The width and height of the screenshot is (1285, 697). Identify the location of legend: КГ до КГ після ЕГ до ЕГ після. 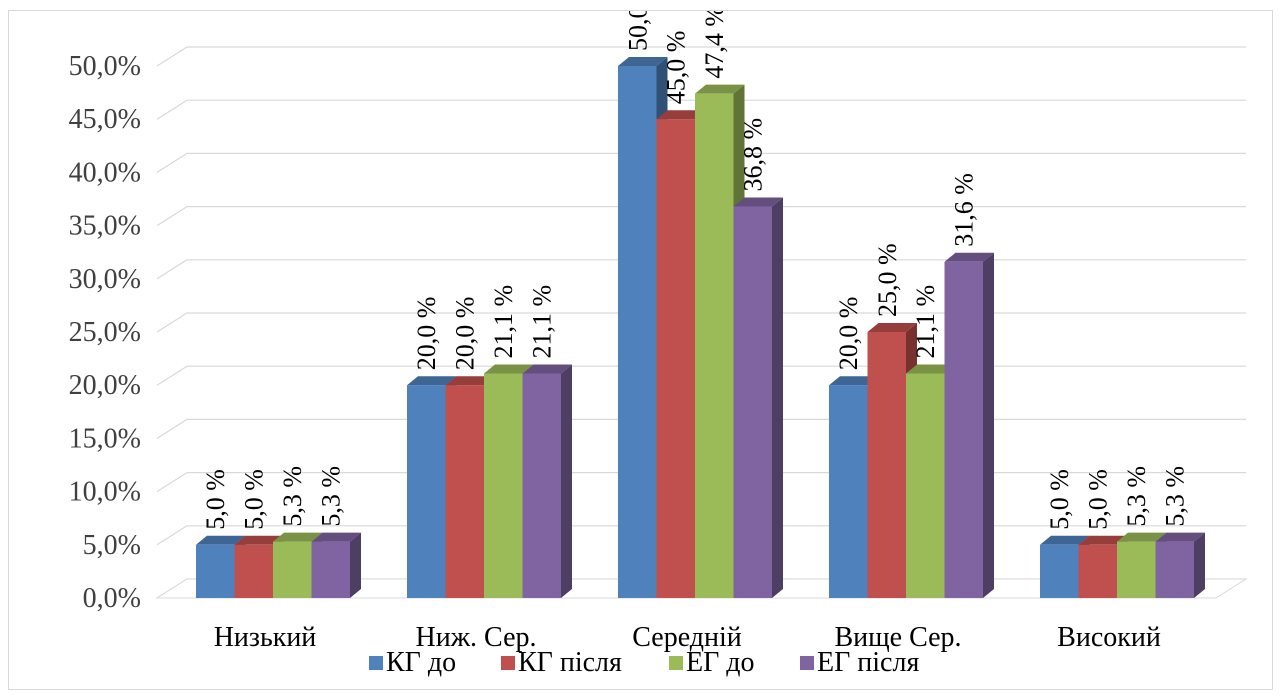
(644, 662).